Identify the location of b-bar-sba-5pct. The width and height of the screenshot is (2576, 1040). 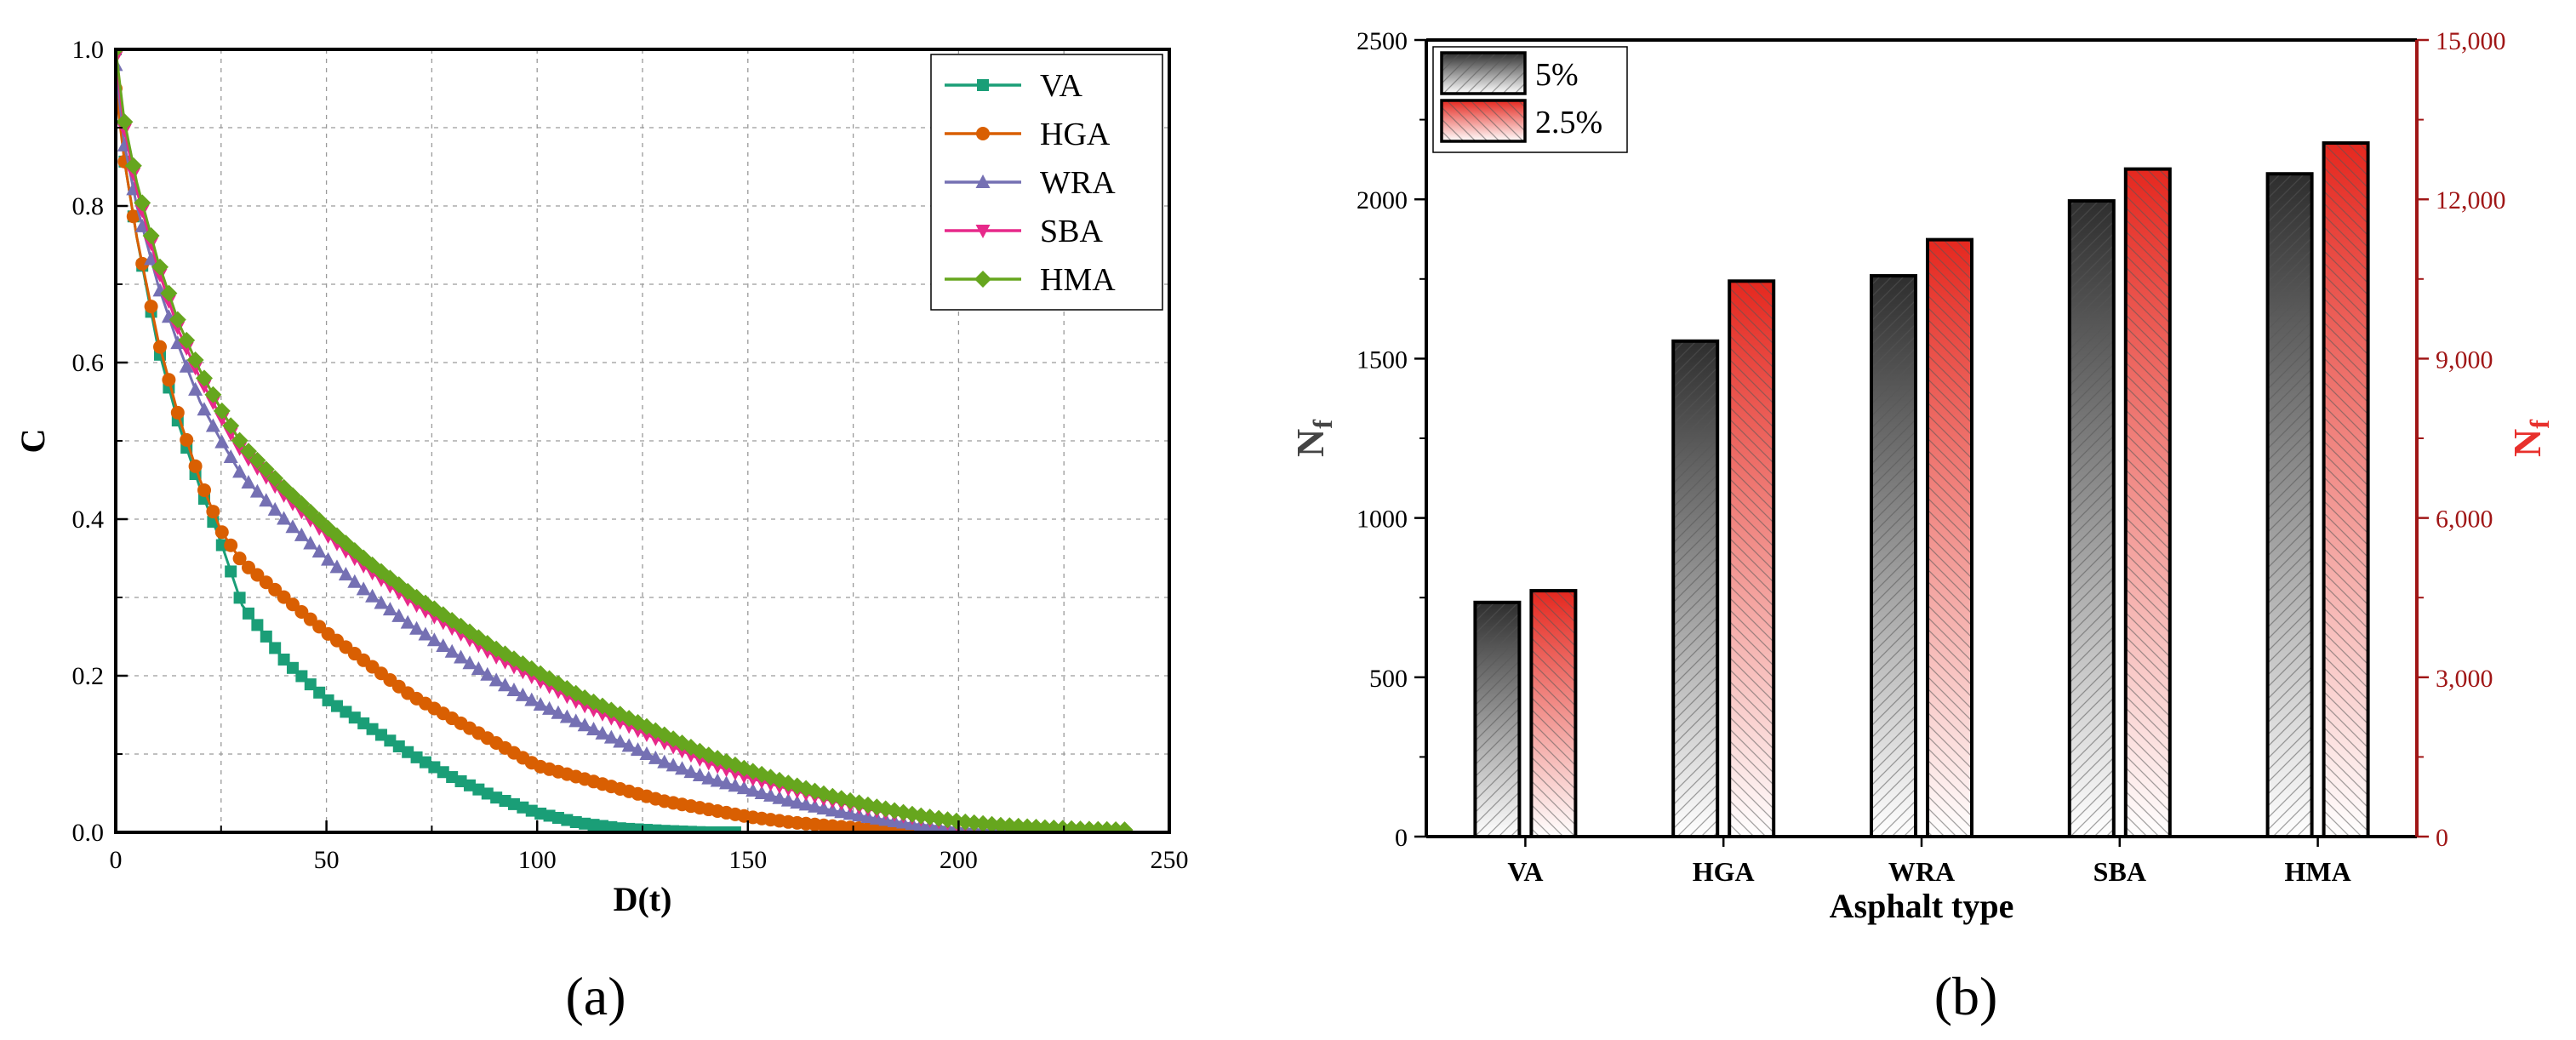
(2091, 519).